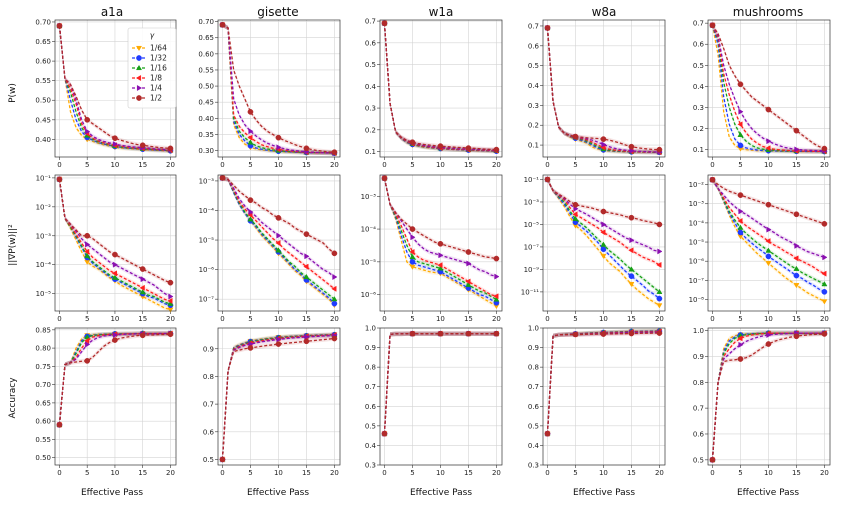 The height and width of the screenshot is (505, 841). What do you see at coordinates (698, 331) in the screenshot?
I see `y-tick-label: 1.0` at bounding box center [698, 331].